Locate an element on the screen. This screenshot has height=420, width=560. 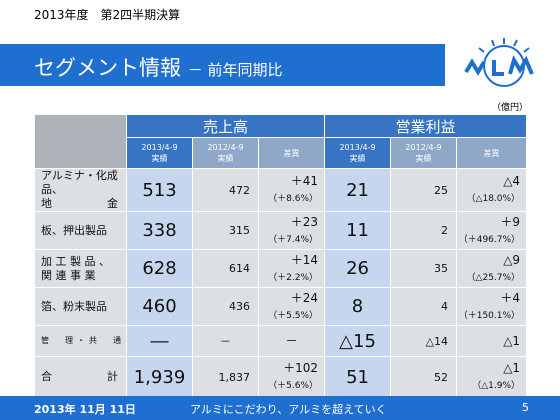
header-profit: 営業利益 is located at coordinates (426, 126).